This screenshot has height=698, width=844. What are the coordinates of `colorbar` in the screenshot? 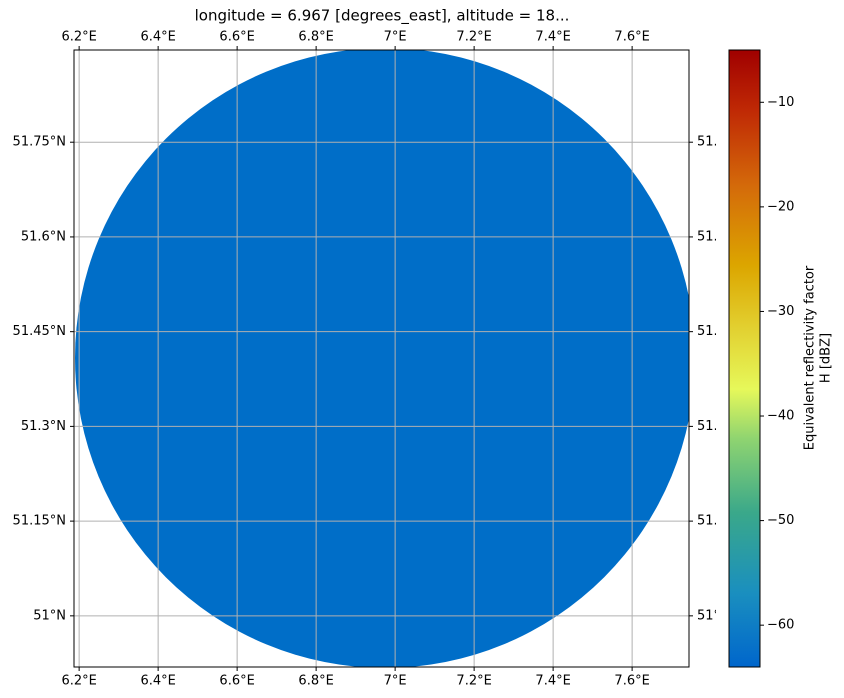 It's located at (744, 358).